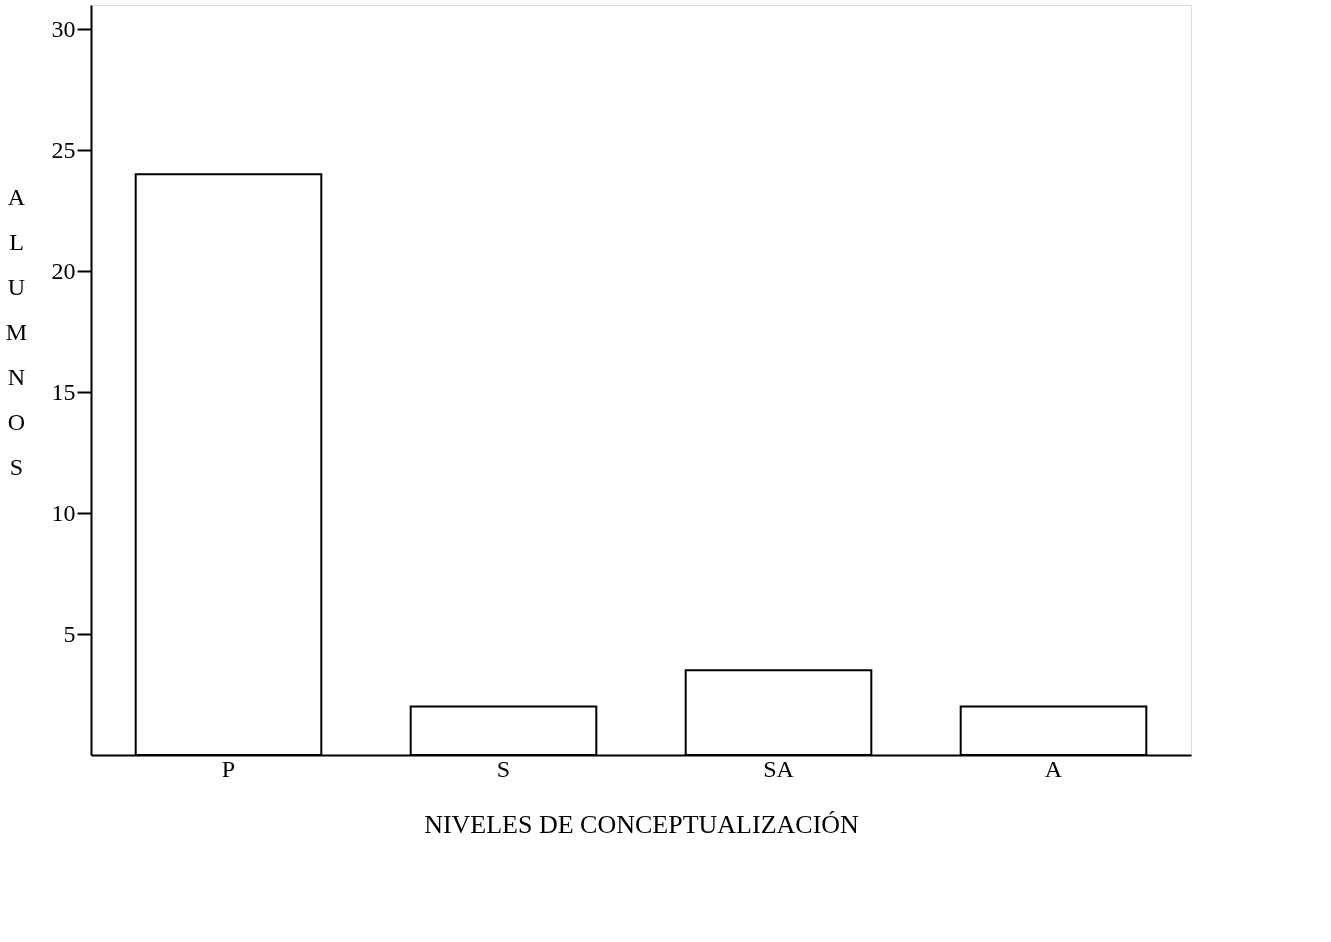 Image resolution: width=1331 pixels, height=942 pixels. What do you see at coordinates (69, 633) in the screenshot?
I see `y-tick-label: 5` at bounding box center [69, 633].